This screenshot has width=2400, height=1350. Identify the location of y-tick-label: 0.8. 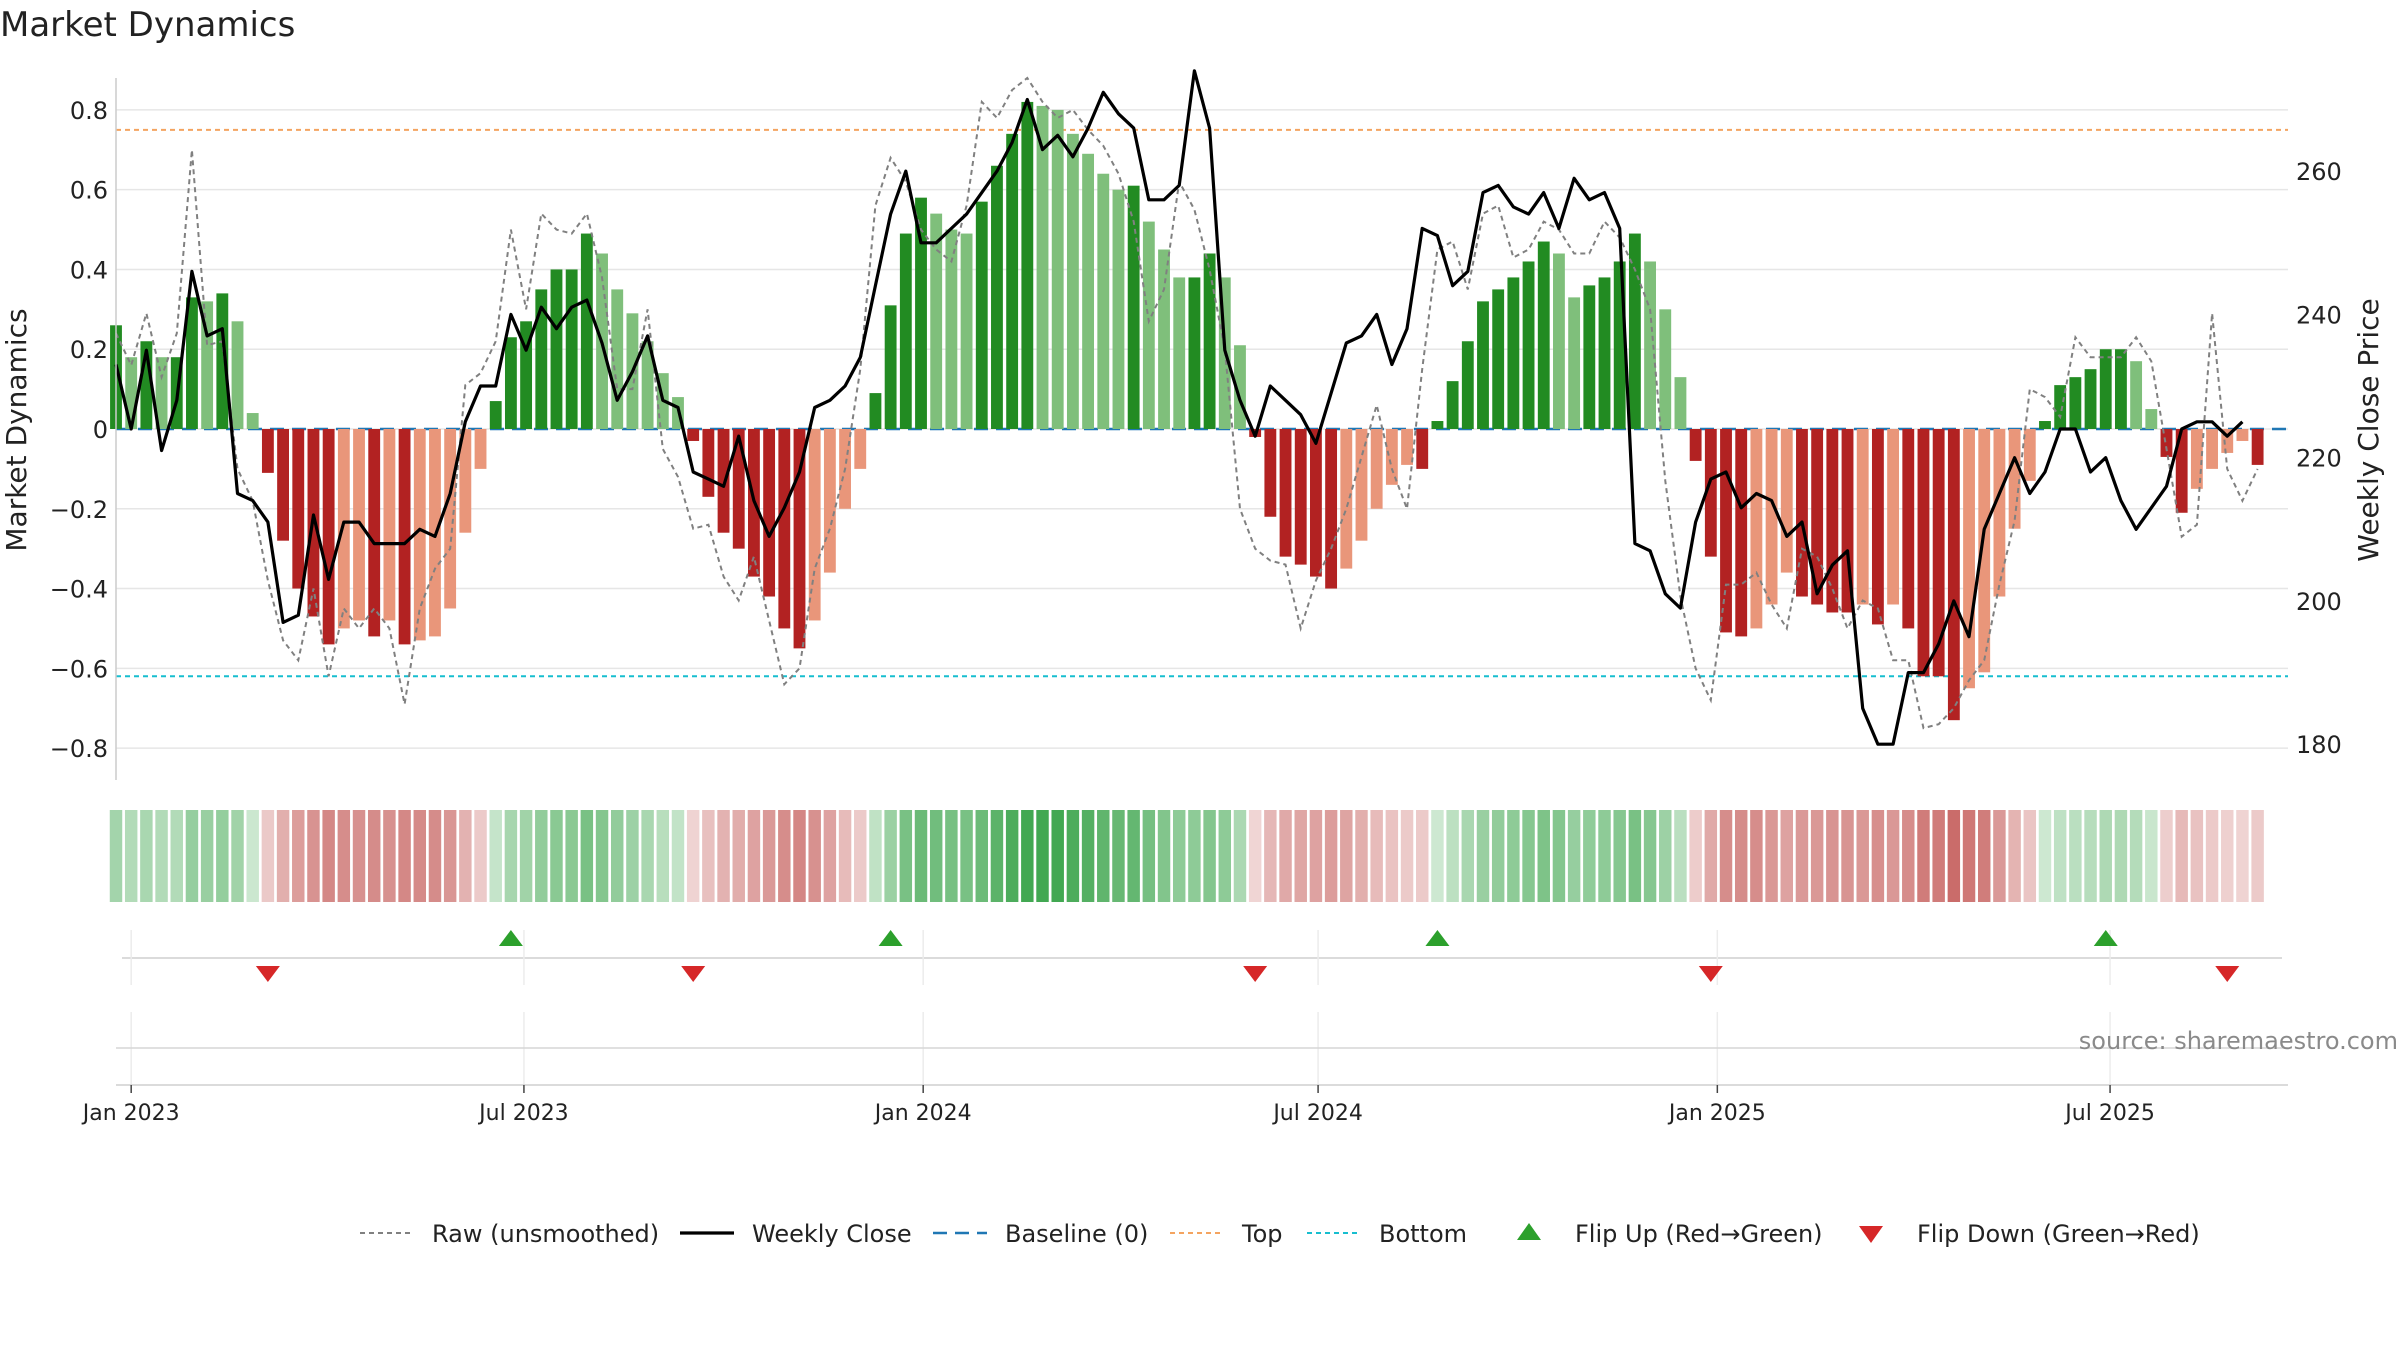
(89, 111).